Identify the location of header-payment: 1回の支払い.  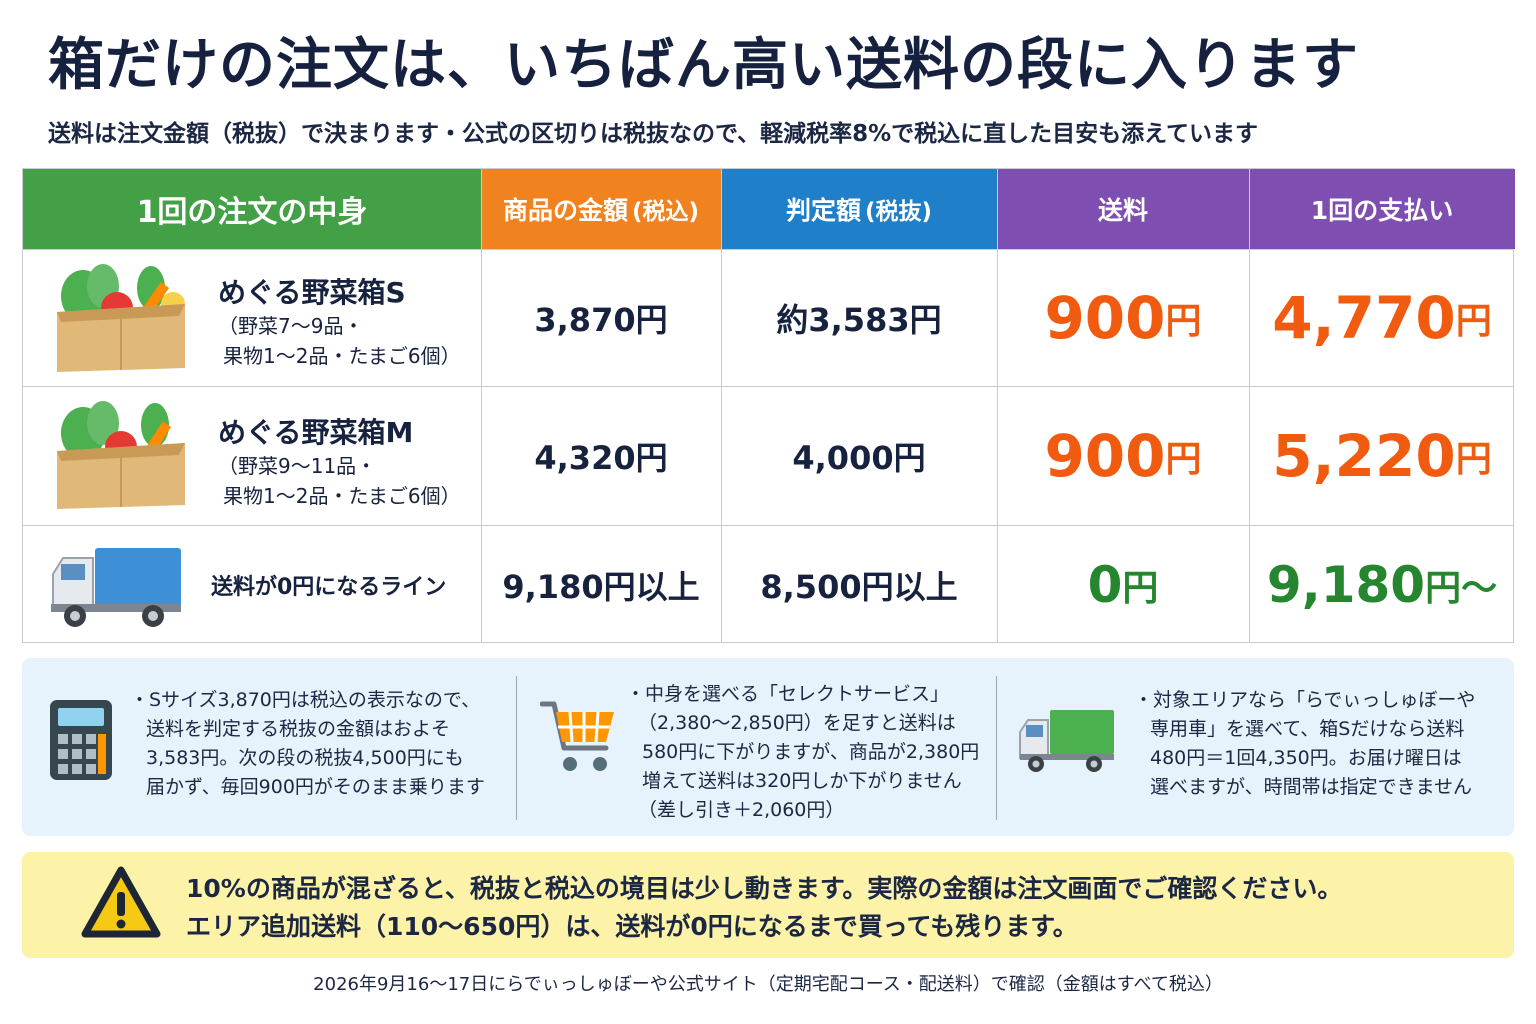
(1382, 209).